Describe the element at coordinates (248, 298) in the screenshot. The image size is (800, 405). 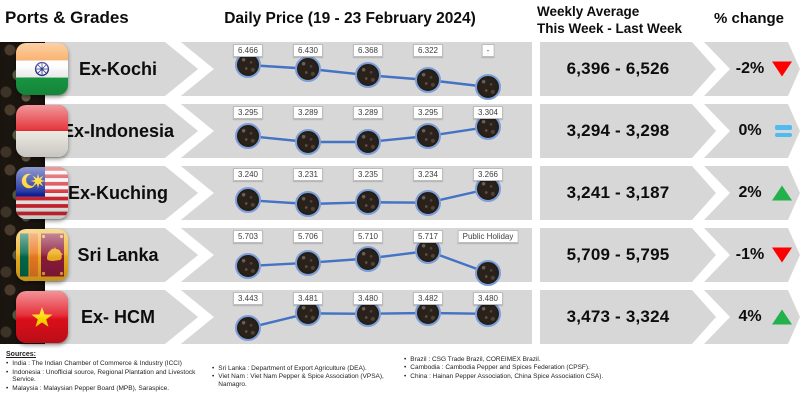
I see `price-point-label: 3.443` at that location.